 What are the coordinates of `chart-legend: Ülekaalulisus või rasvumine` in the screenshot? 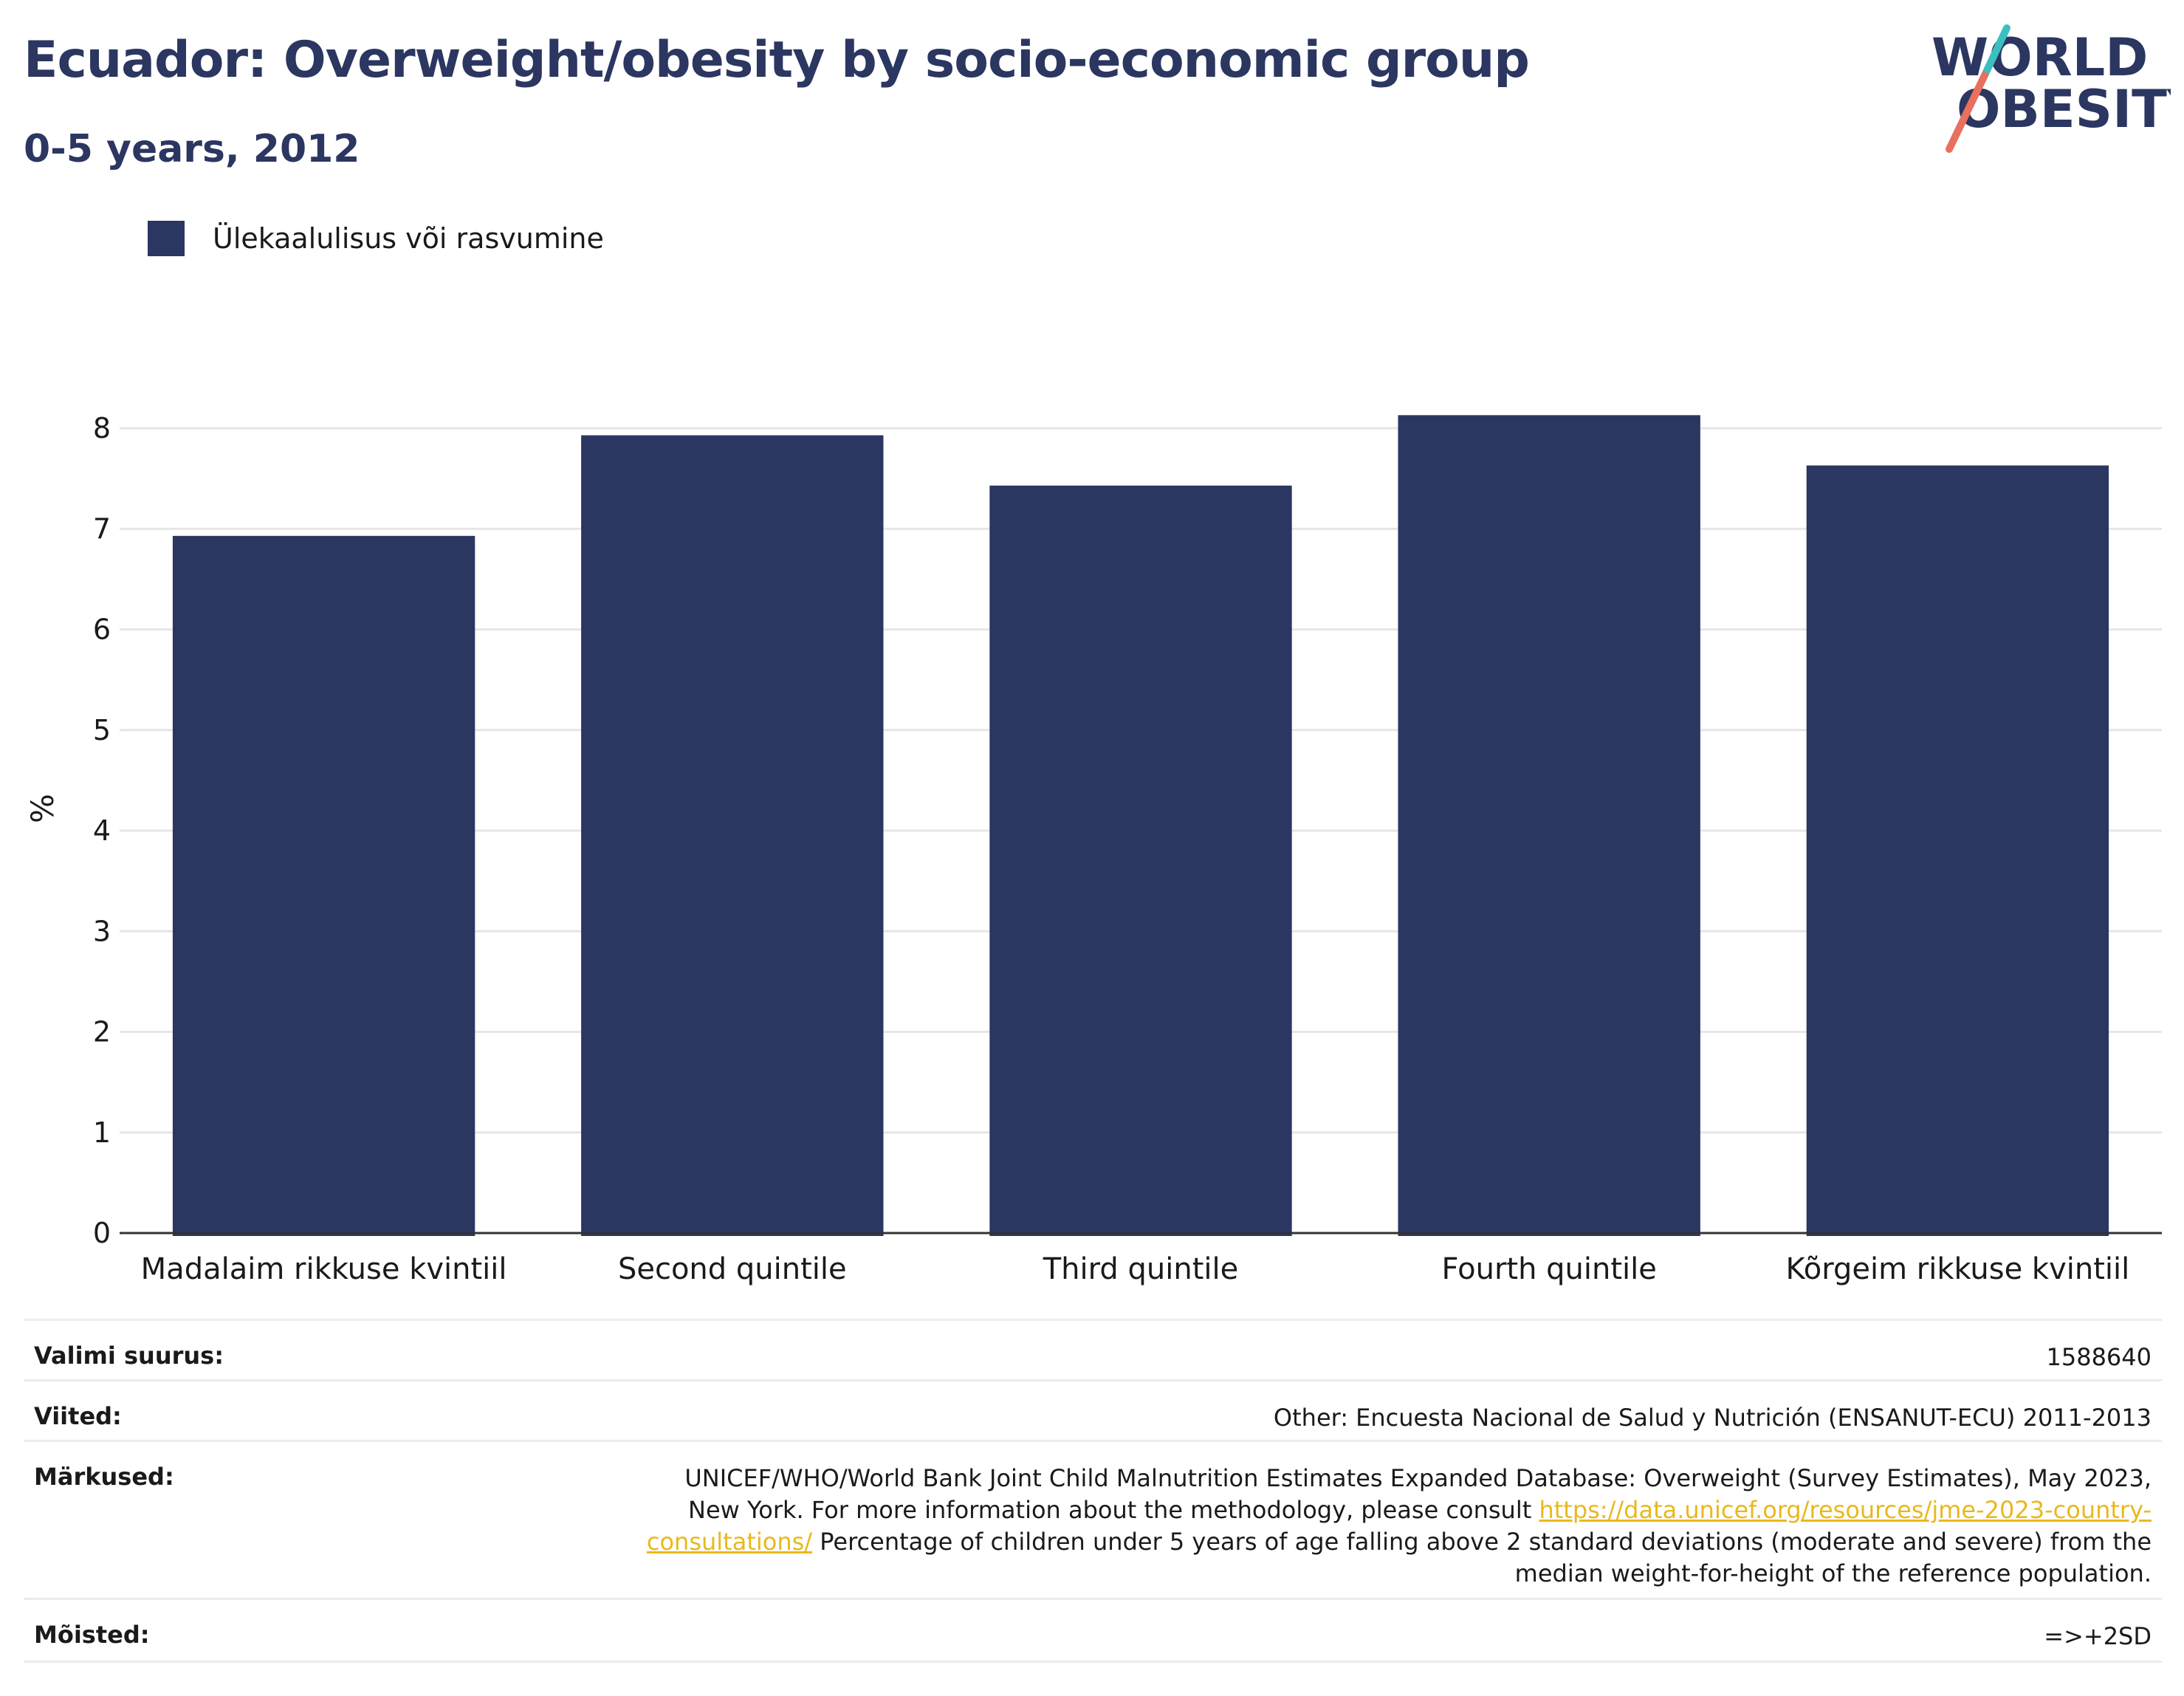 It's located at (376, 238).